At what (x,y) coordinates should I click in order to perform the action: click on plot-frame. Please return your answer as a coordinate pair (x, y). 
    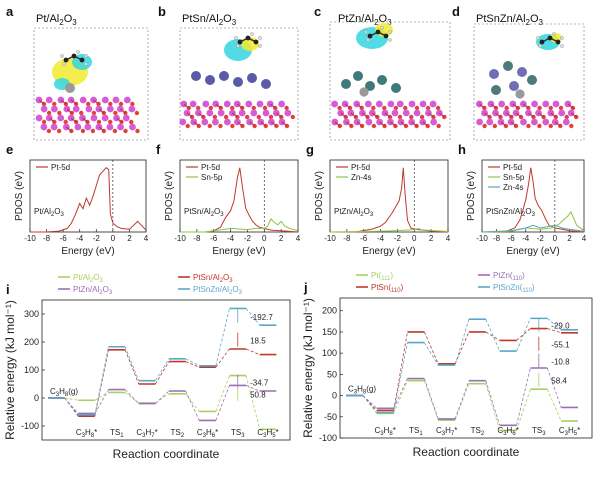
    Looking at the image, I should click on (88, 196).